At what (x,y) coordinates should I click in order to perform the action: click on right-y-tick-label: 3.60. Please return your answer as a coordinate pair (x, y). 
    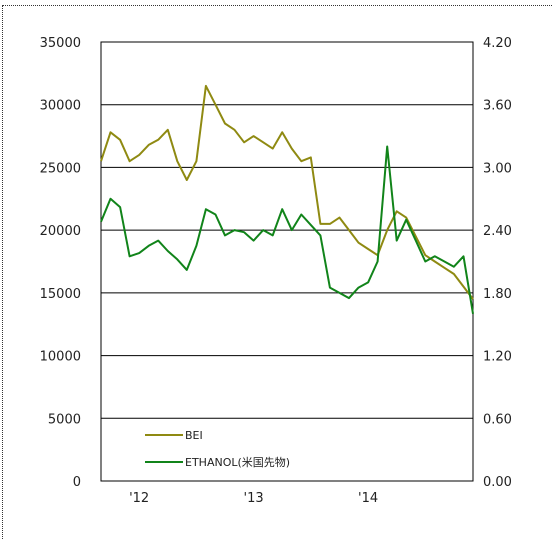
    Looking at the image, I should click on (497, 106).